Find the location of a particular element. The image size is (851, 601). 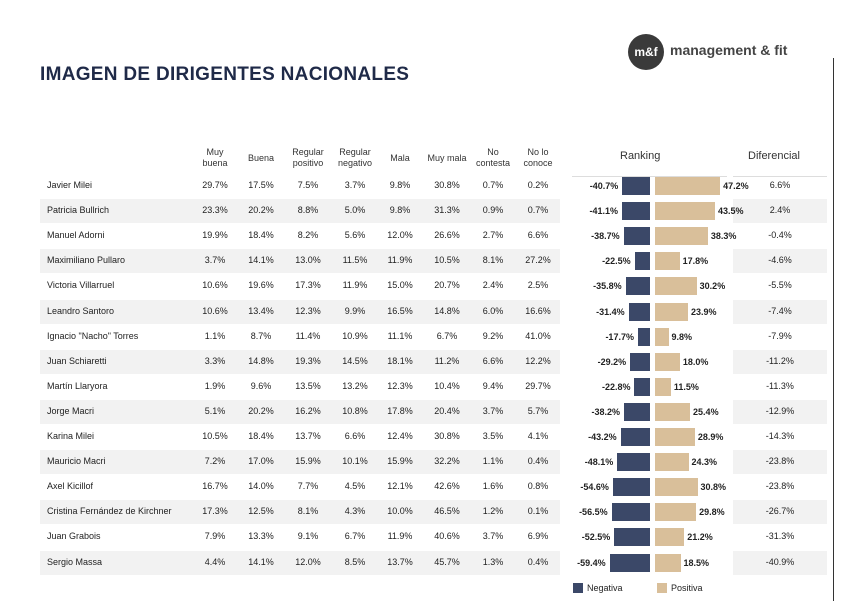

row-name: Javier Milei is located at coordinates (70, 185).